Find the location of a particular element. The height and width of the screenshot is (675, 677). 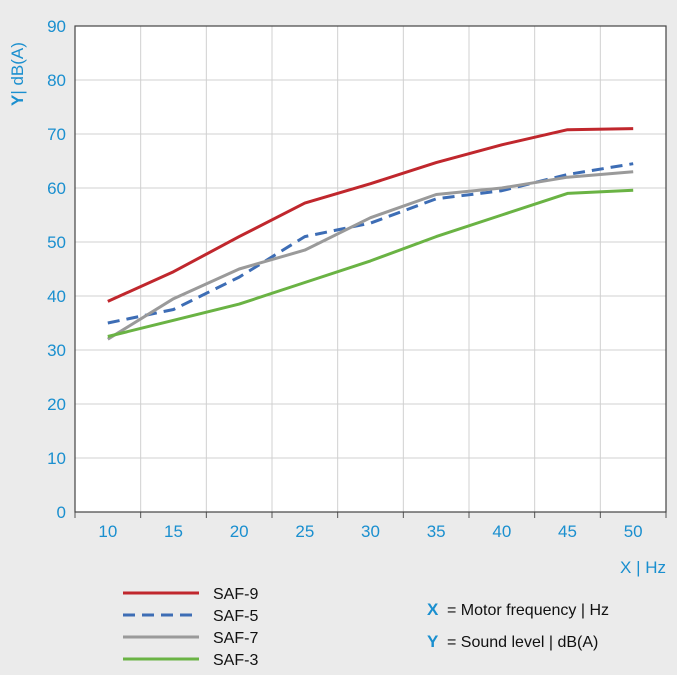

x-tick-label: 40 is located at coordinates (501, 531).